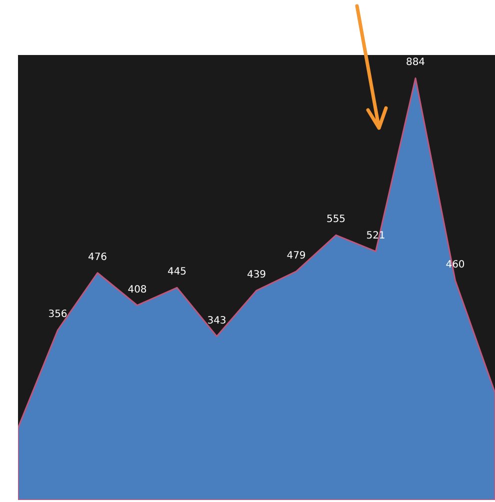  What do you see at coordinates (58, 314) in the screenshot?
I see `data-label: 356` at bounding box center [58, 314].